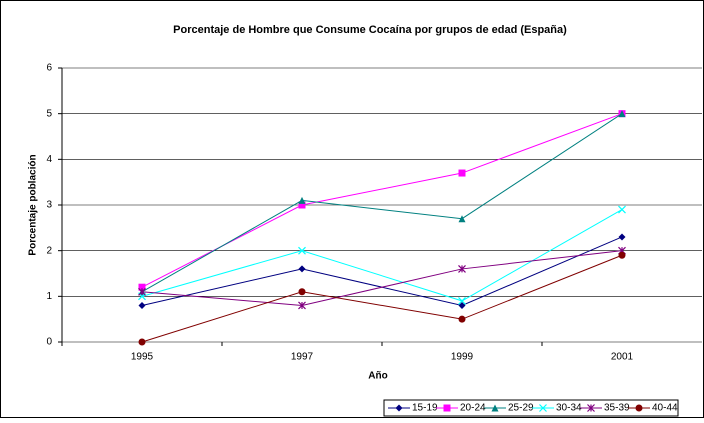  I want to click on y-tick-label: 5, so click(49, 113).